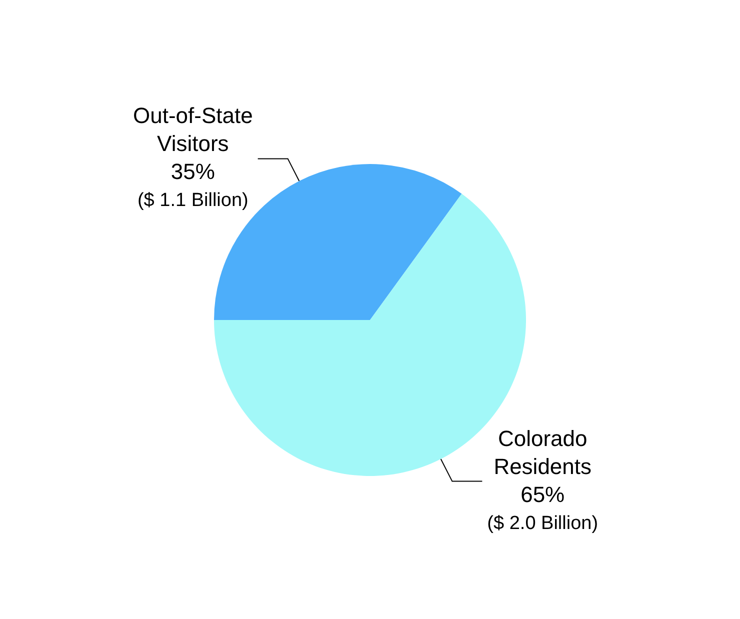 The width and height of the screenshot is (740, 619). Describe the element at coordinates (542, 523) in the screenshot. I see `text: ($ 2.0 Billion)` at that location.